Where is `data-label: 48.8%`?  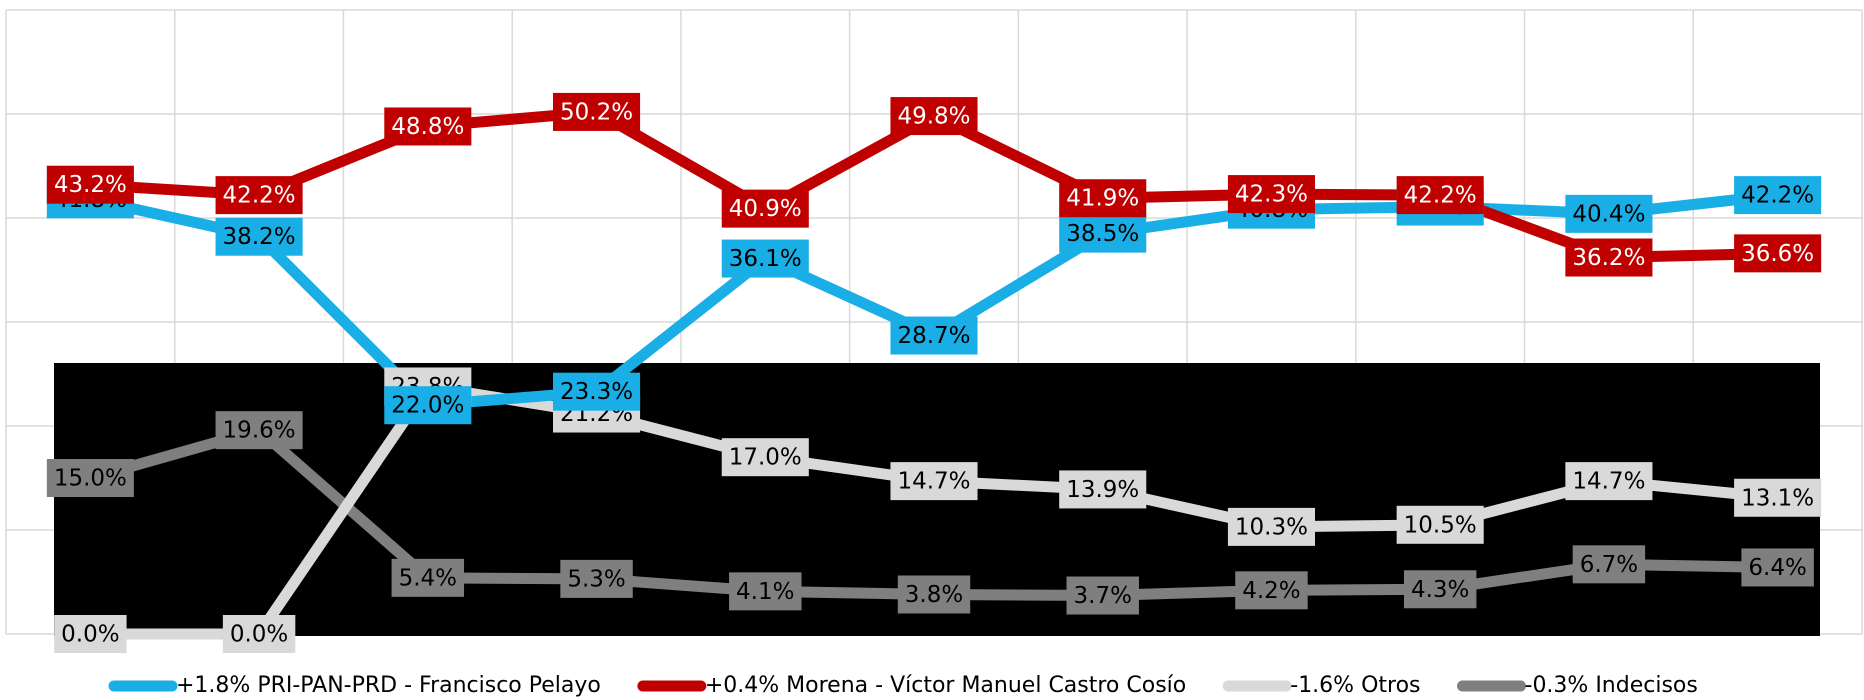 data-label: 48.8% is located at coordinates (428, 126).